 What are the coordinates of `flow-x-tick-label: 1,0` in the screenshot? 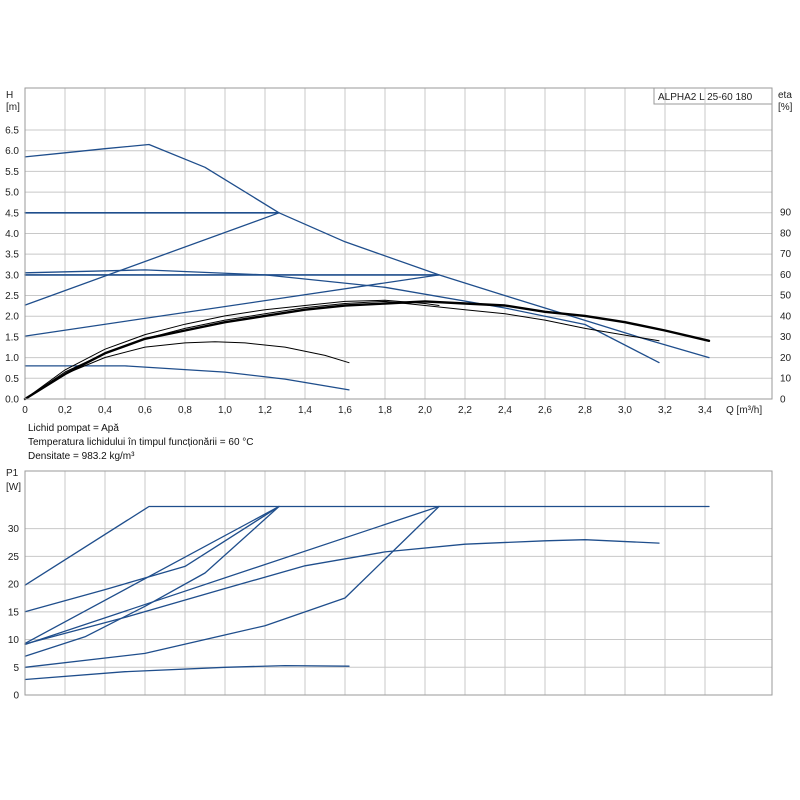 It's located at (225, 410).